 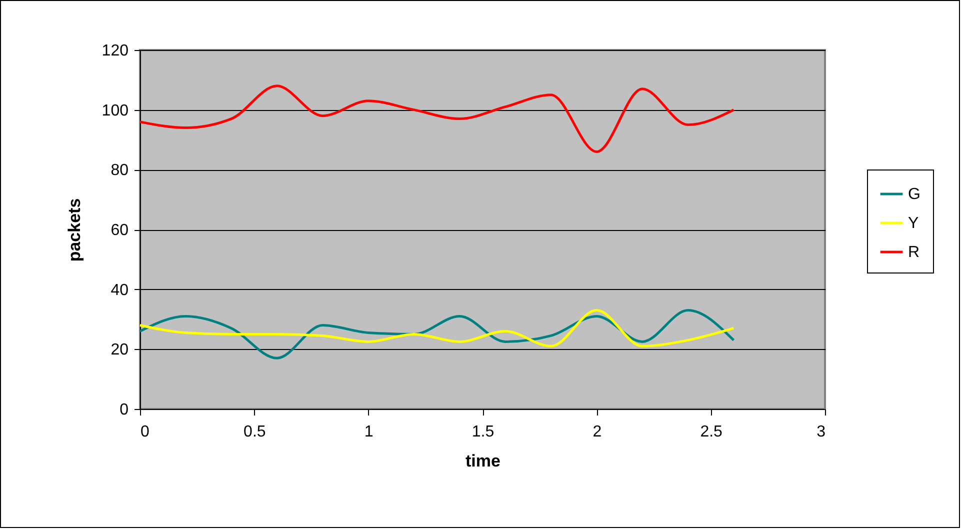 I want to click on y-axis-title: packets, so click(x=74, y=230).